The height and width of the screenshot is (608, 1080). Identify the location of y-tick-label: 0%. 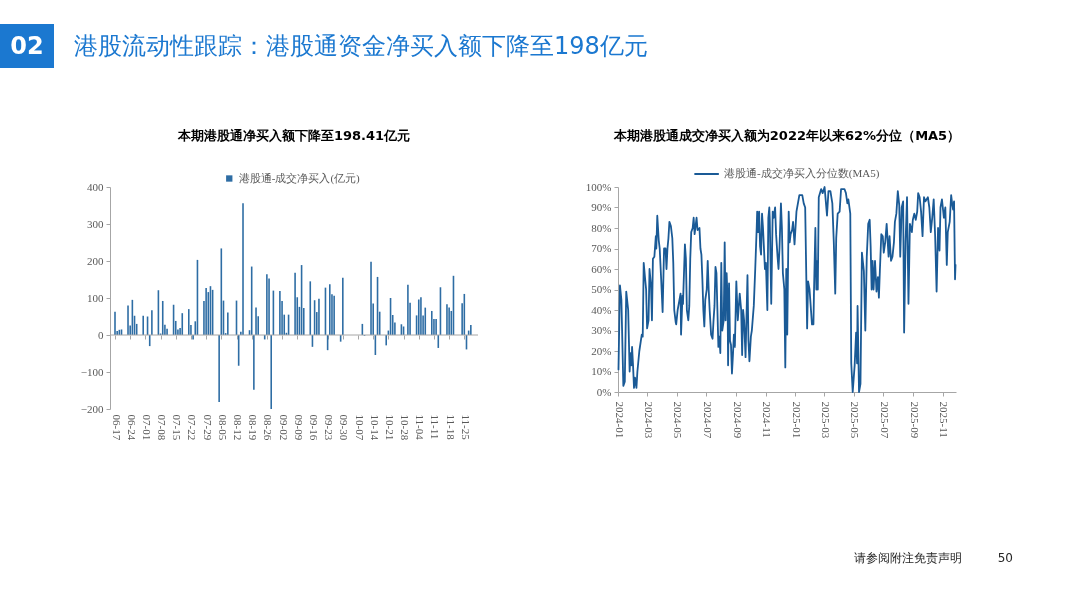
(604, 391).